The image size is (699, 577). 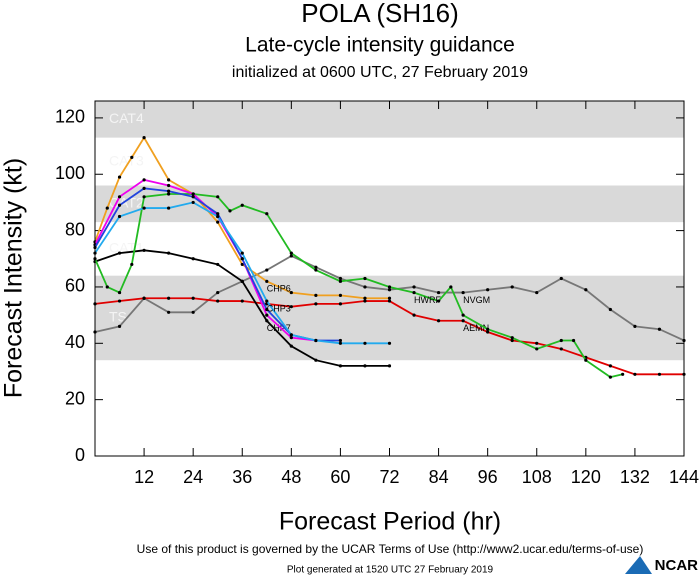 What do you see at coordinates (242, 477) in the screenshot?
I see `x-tick-label: 36` at bounding box center [242, 477].